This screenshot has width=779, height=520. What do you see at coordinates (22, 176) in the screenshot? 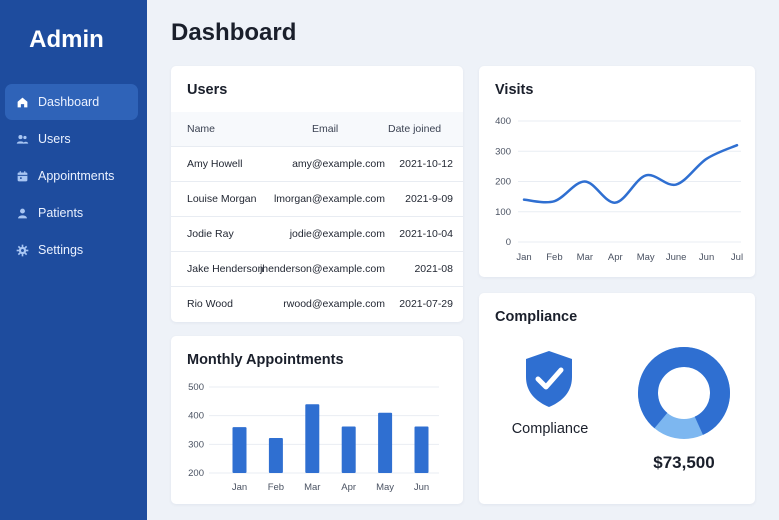
I see `calendar-icon` at bounding box center [22, 176].